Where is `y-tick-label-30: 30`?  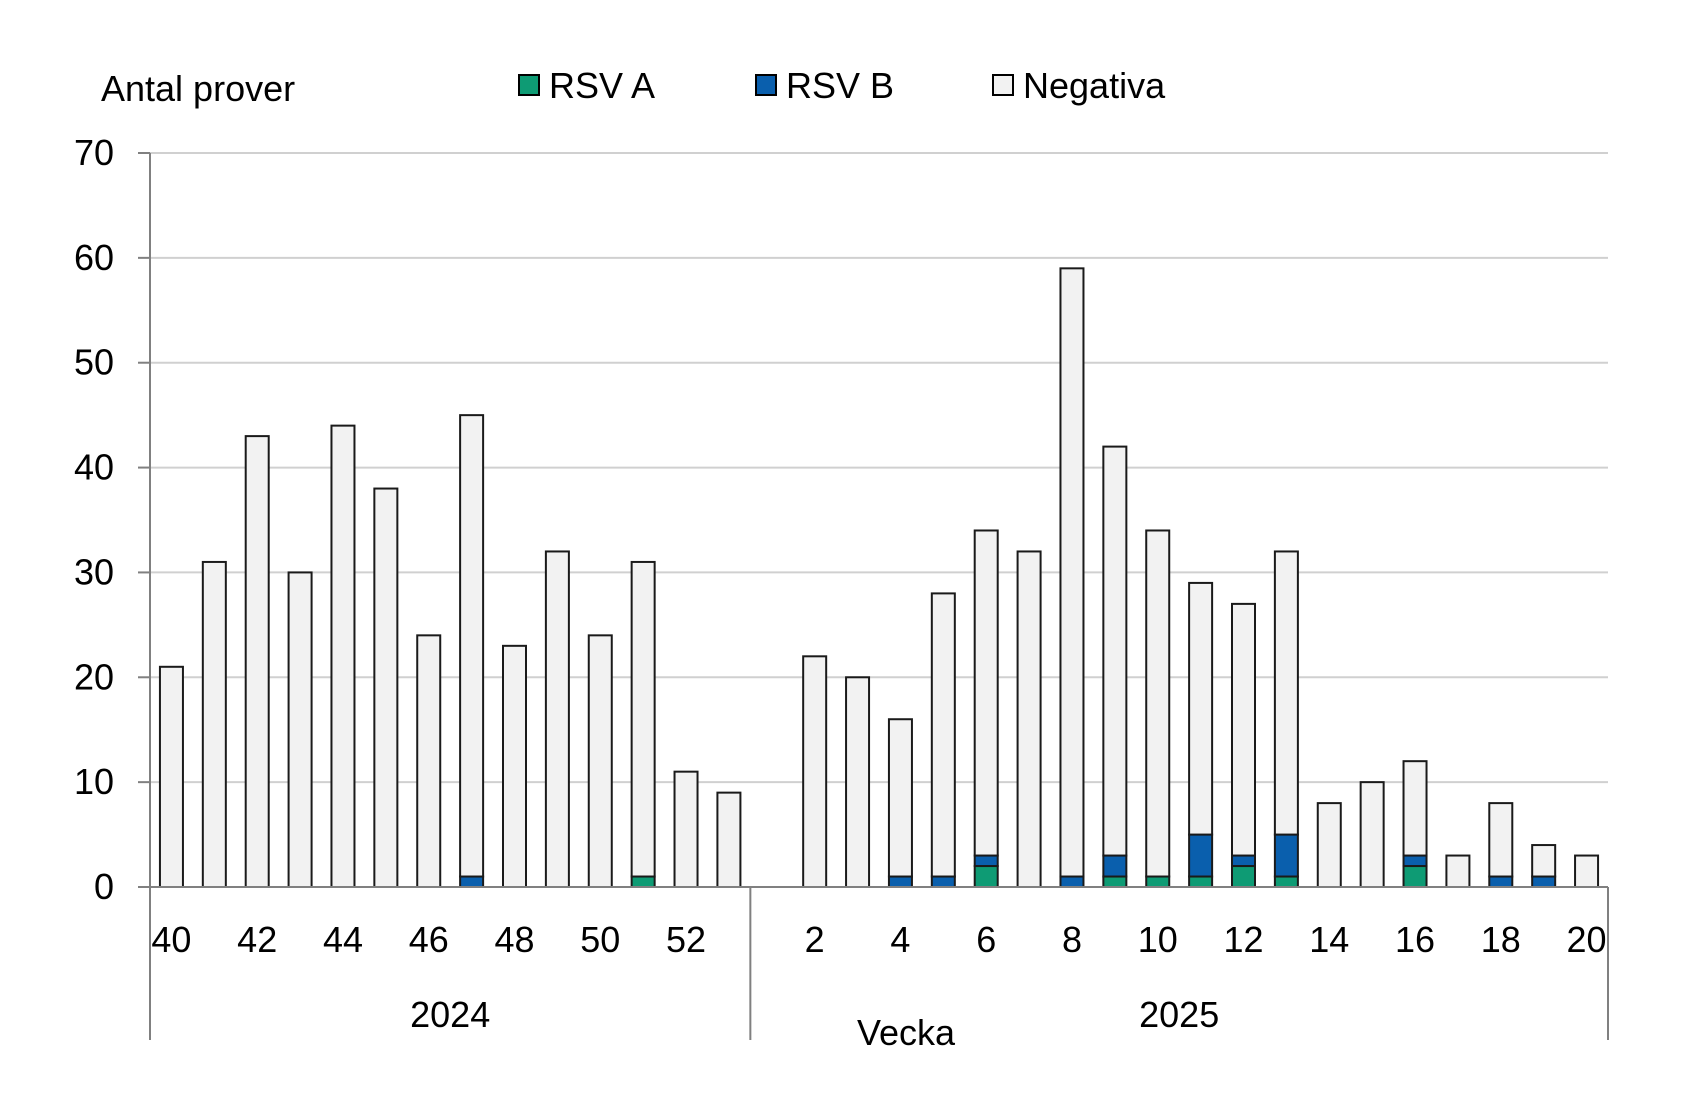 y-tick-label-30: 30 is located at coordinates (94, 571).